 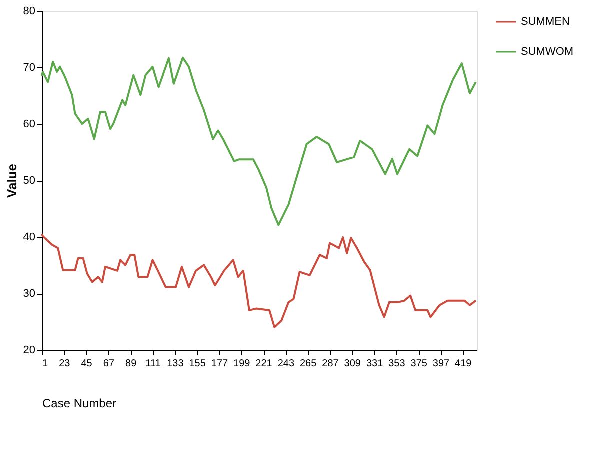 What do you see at coordinates (375, 364) in the screenshot?
I see `x-tick-label: 331` at bounding box center [375, 364].